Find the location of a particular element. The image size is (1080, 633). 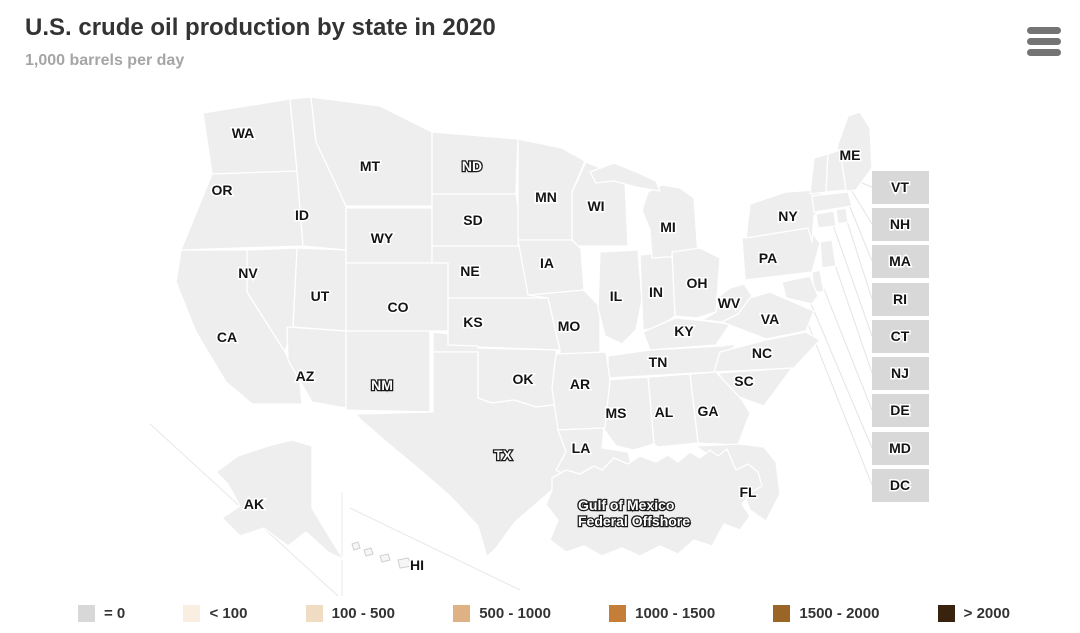

legend-label-2: 100 - 500 is located at coordinates (363, 613).